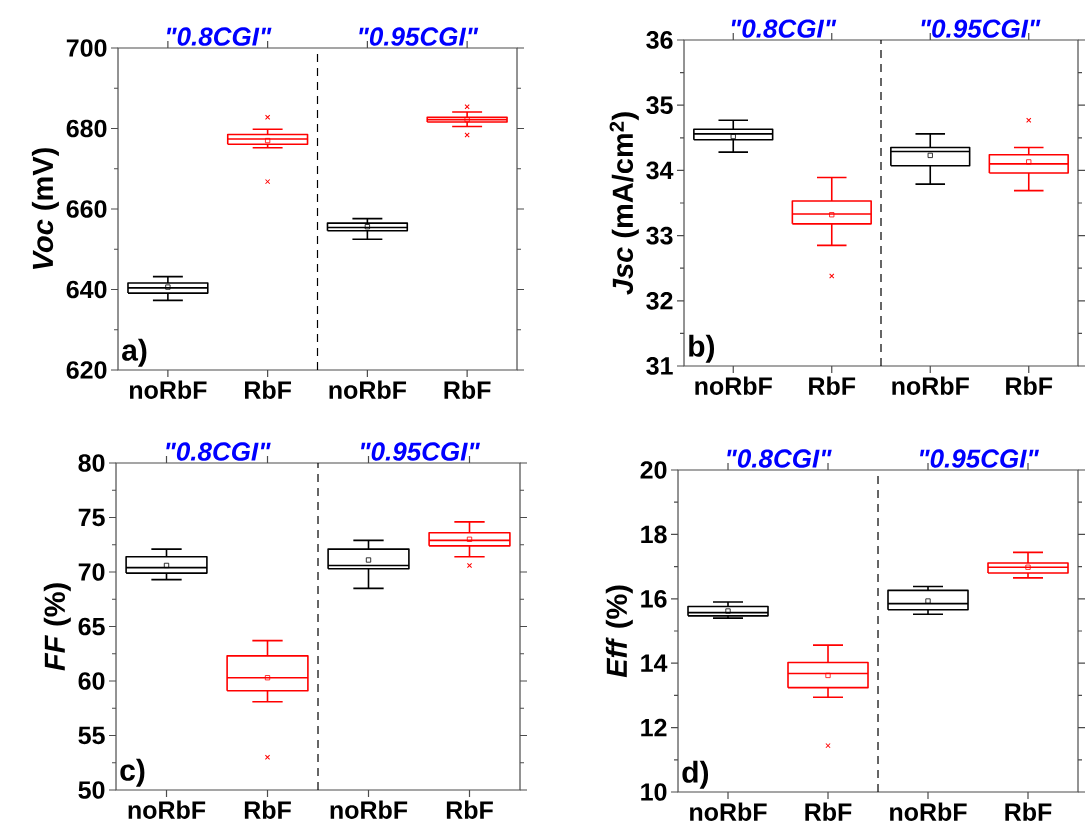 This screenshot has width=1092, height=837. Describe the element at coordinates (659, 366) in the screenshot. I see `y-tick-label: 31` at that location.